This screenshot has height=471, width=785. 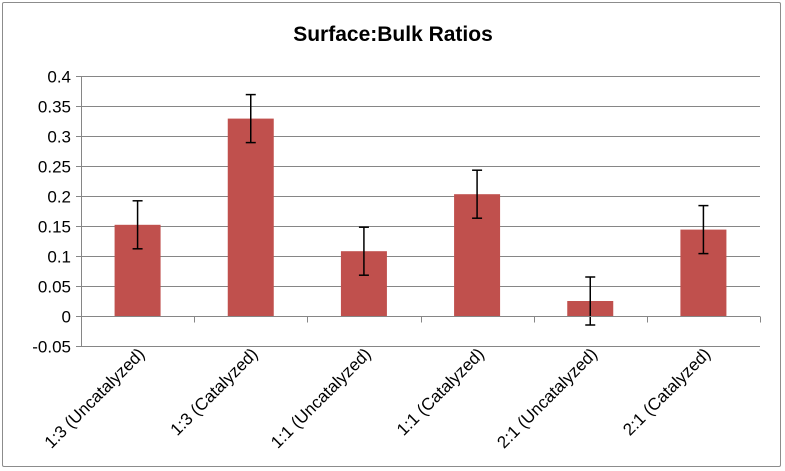 I want to click on chart-title: Surface:Bulk Ratios, so click(x=393, y=34).